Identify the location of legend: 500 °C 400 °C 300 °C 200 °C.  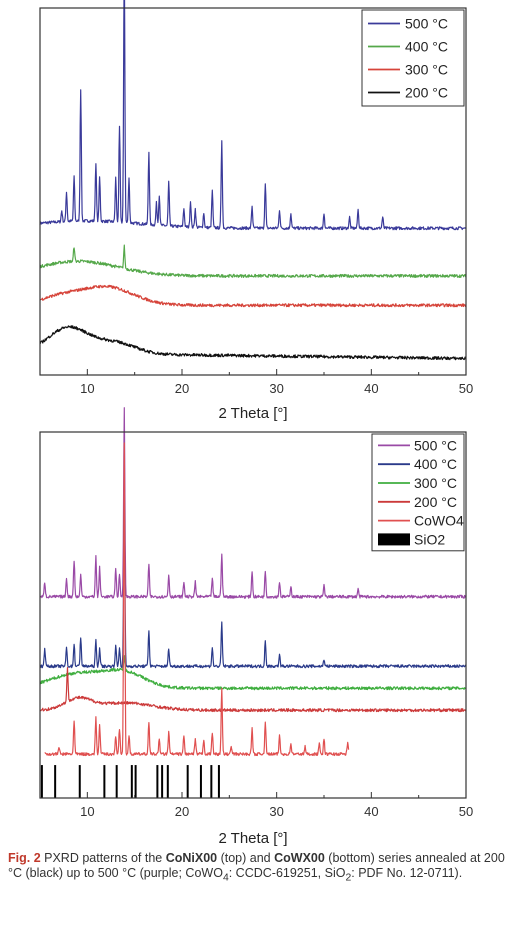
(413, 58).